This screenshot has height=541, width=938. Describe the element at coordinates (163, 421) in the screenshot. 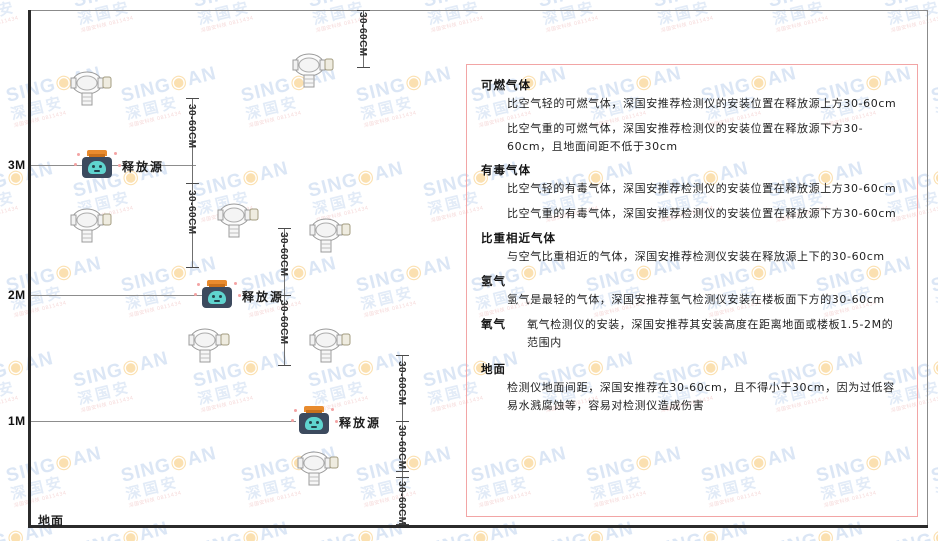

I see `level-line-1m` at that location.